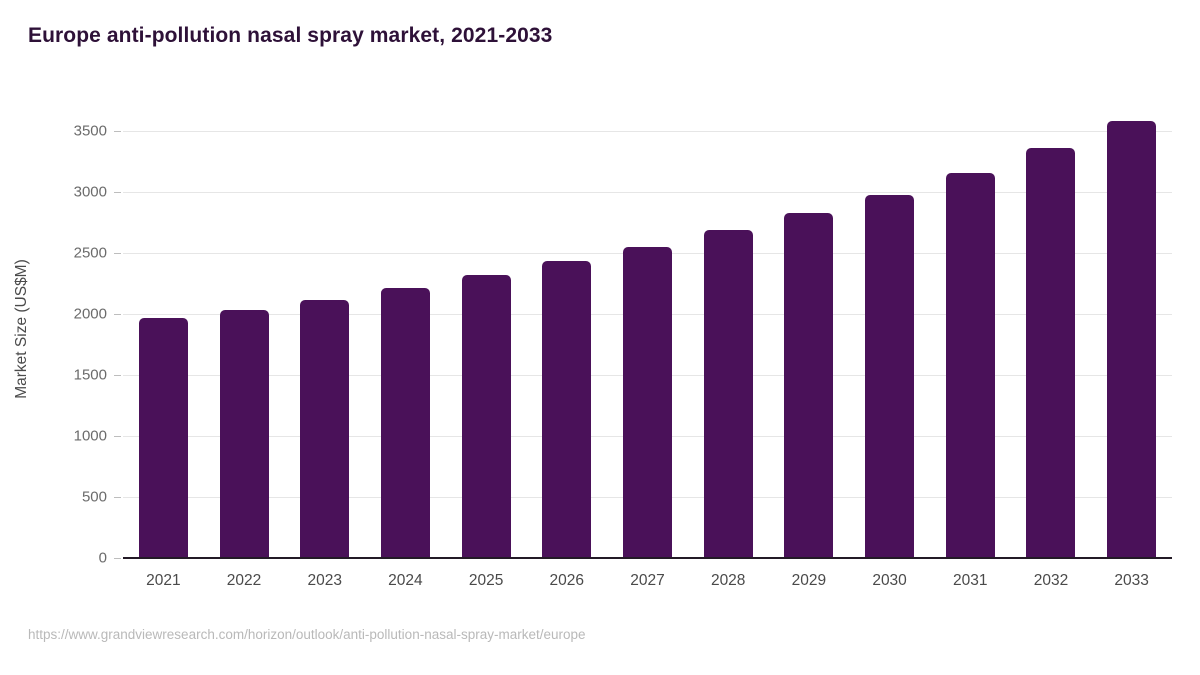  What do you see at coordinates (647, 580) in the screenshot?
I see `x-axis-tick-label: 2027` at bounding box center [647, 580].